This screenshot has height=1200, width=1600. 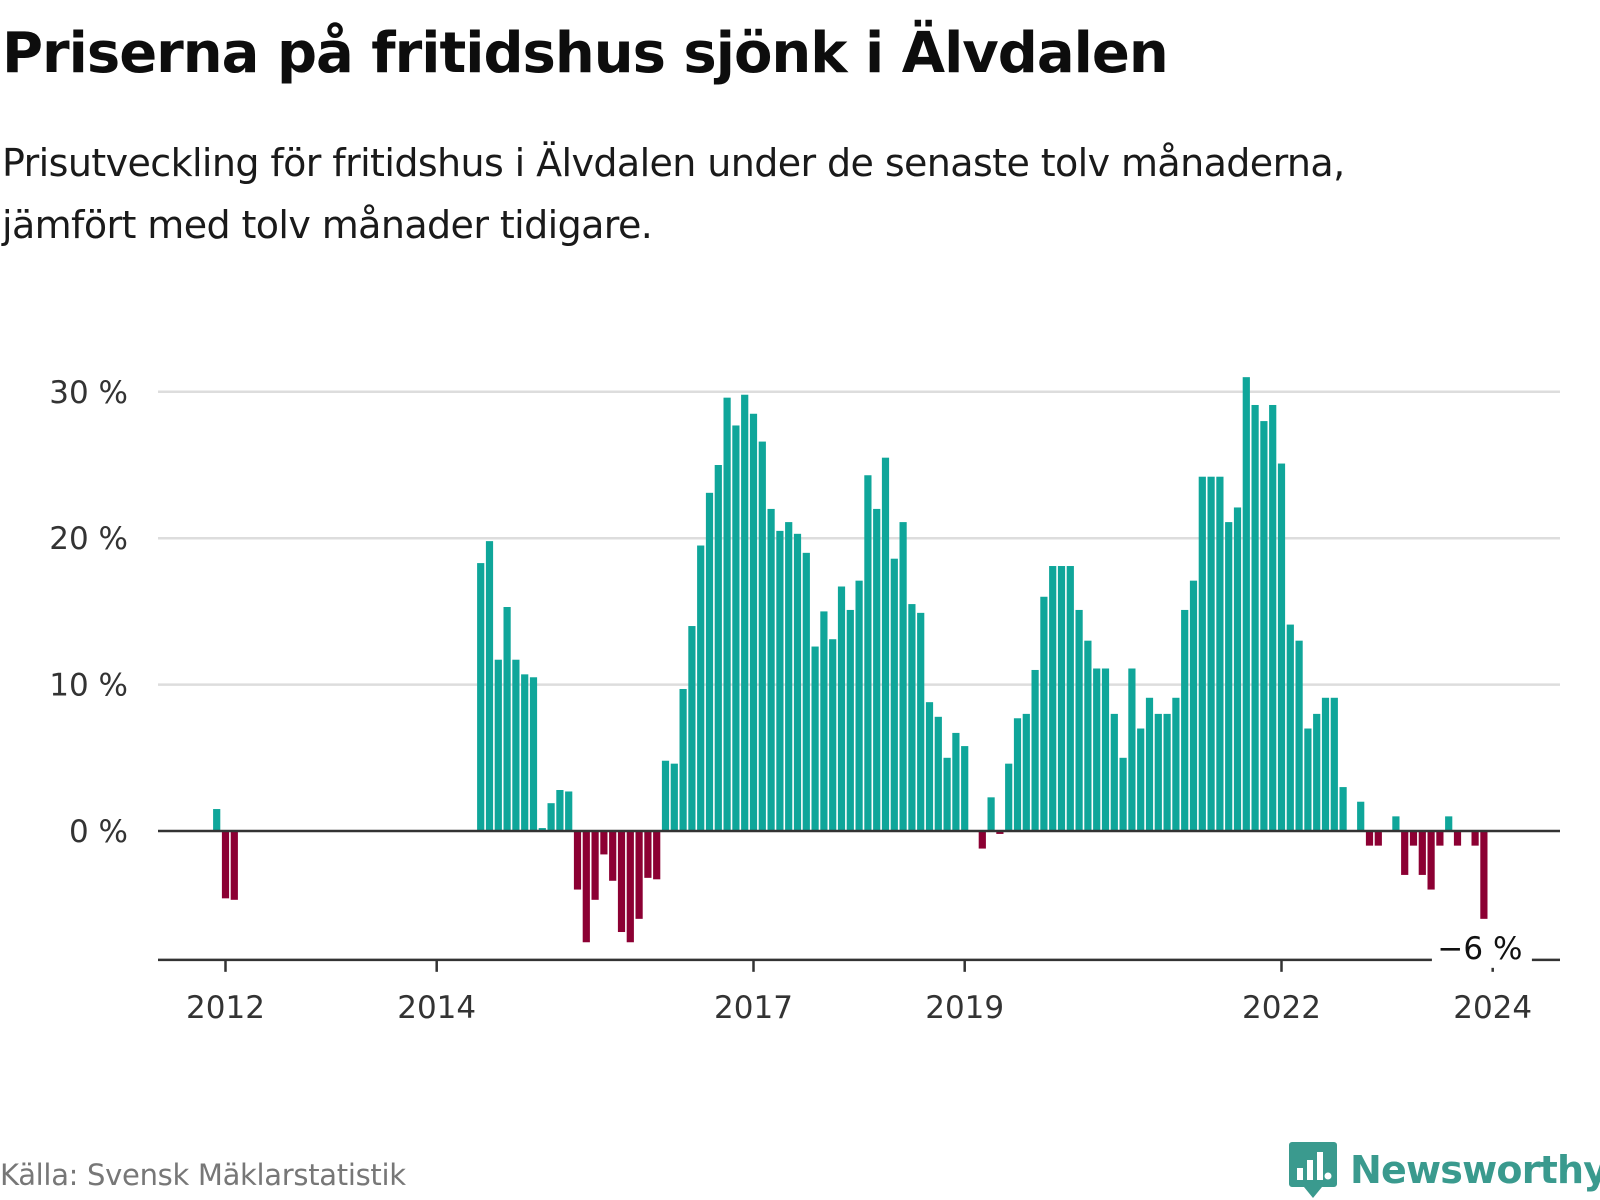 I want to click on y-tick-label: 30 %, so click(x=88, y=393).